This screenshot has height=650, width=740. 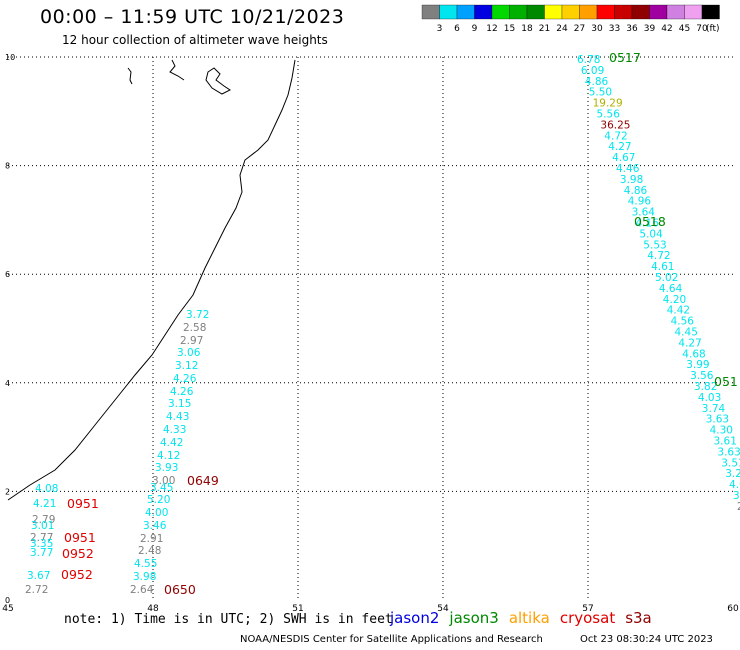 I want to click on swh-value: 3.46, so click(x=155, y=526).